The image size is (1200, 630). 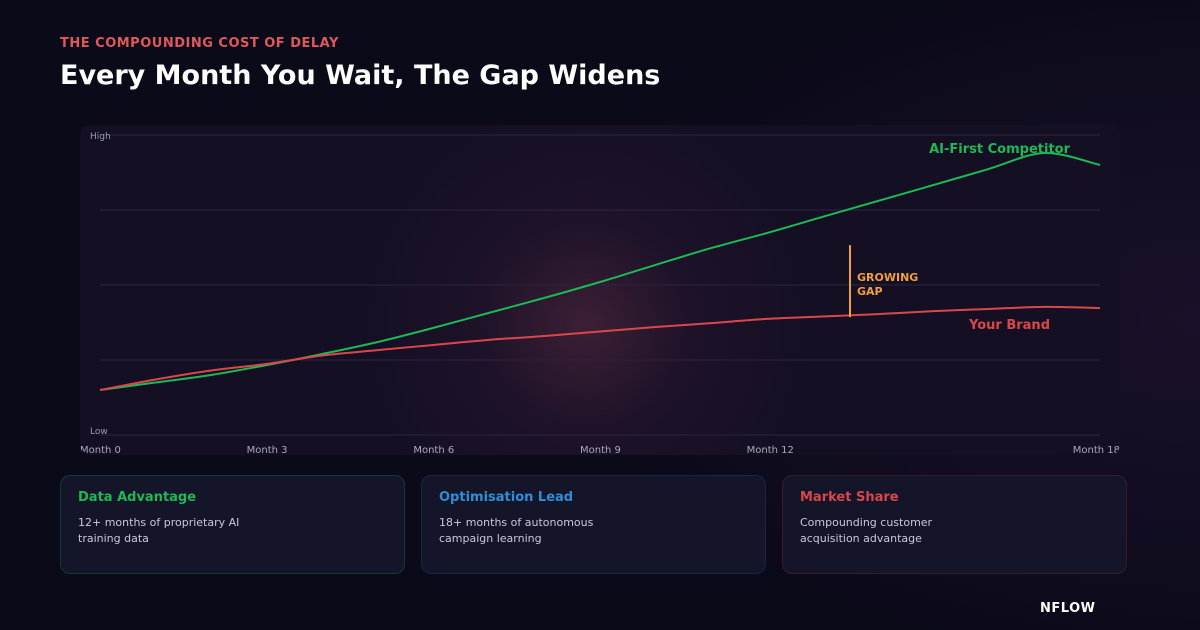 I want to click on y-label-high: High, so click(x=100, y=137).